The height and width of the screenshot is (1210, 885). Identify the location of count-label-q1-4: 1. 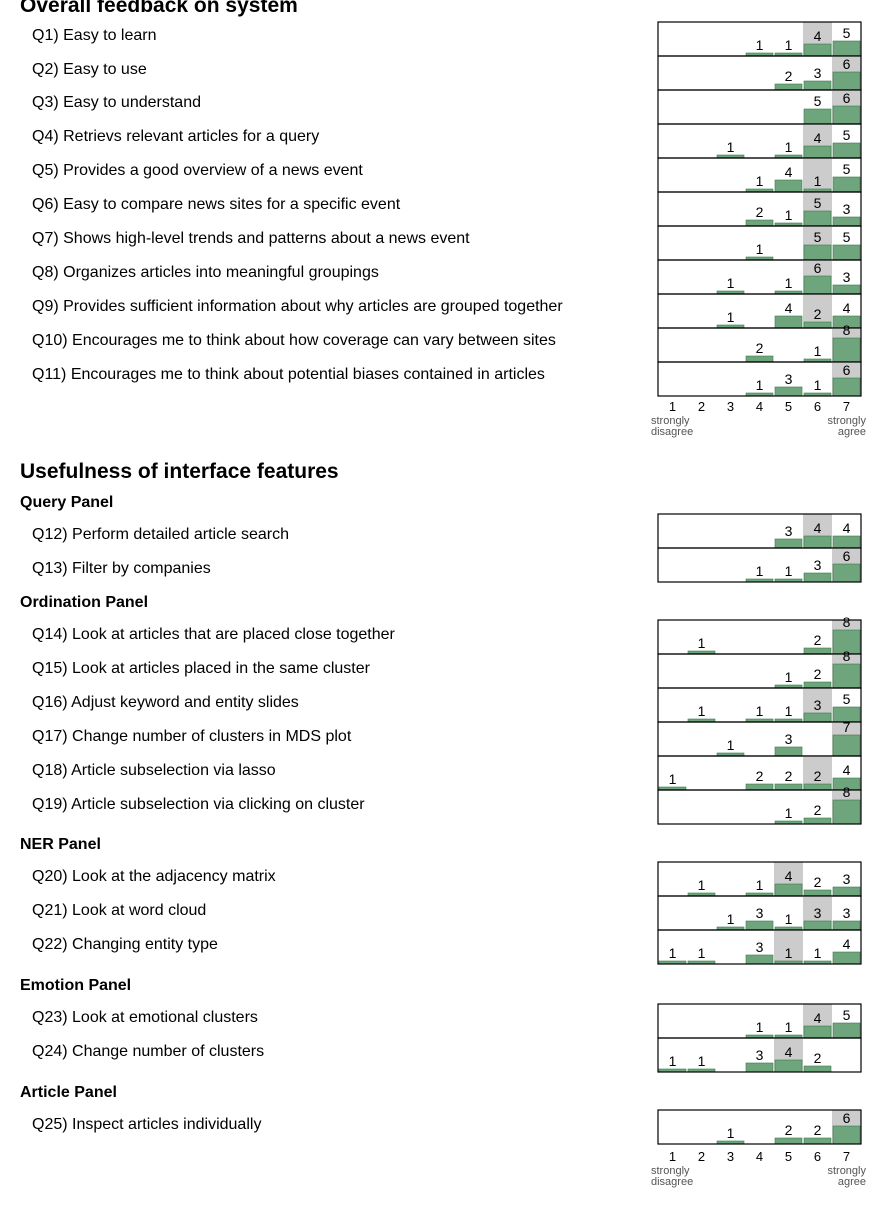
(760, 45).